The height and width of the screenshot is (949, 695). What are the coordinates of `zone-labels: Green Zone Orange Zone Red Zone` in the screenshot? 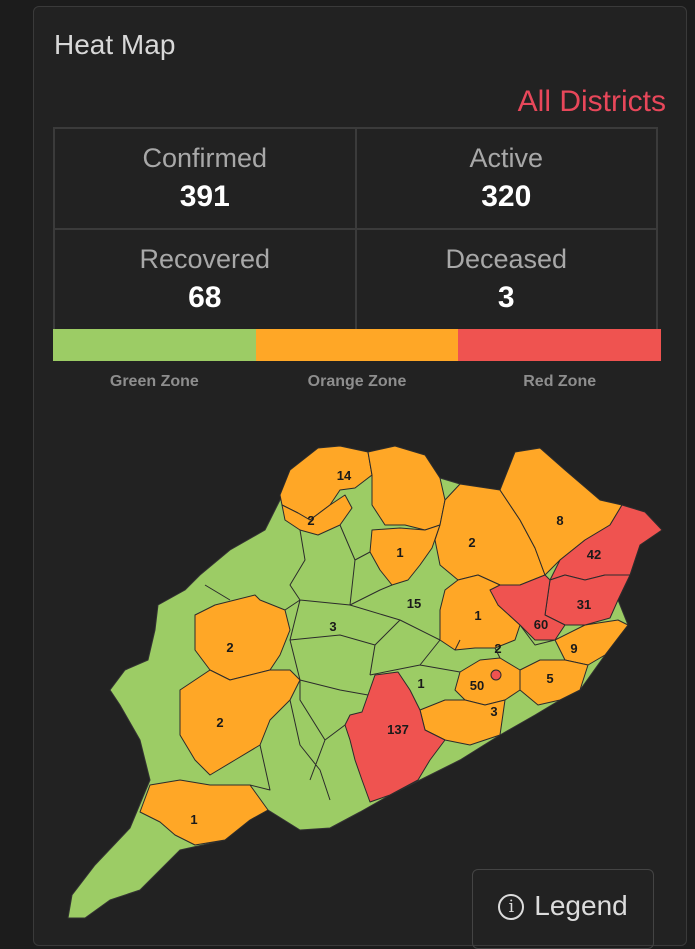 It's located at (357, 382).